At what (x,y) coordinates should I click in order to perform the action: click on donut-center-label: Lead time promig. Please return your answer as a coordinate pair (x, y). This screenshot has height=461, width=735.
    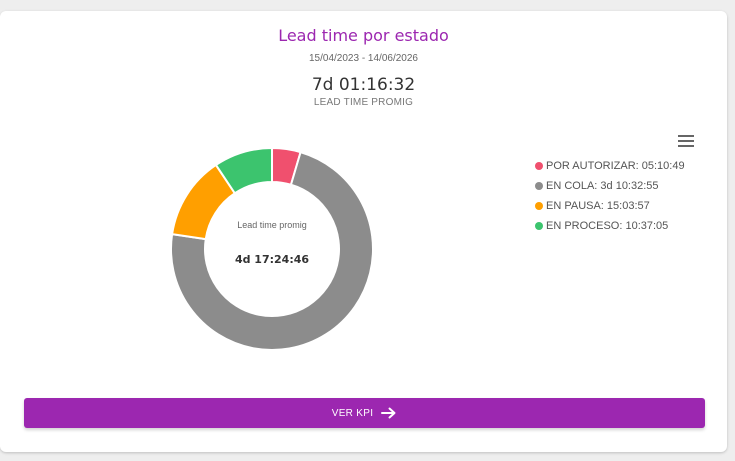
    Looking at the image, I should click on (272, 225).